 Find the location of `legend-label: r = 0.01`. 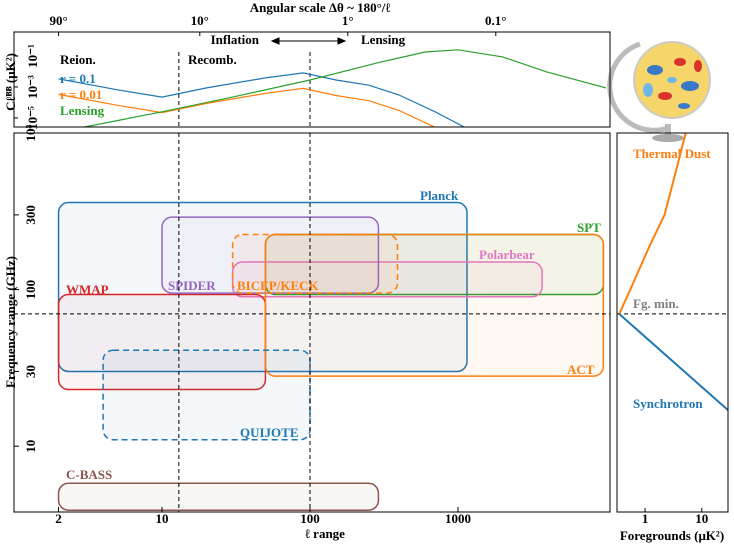

legend-label: r = 0.01 is located at coordinates (81, 94).